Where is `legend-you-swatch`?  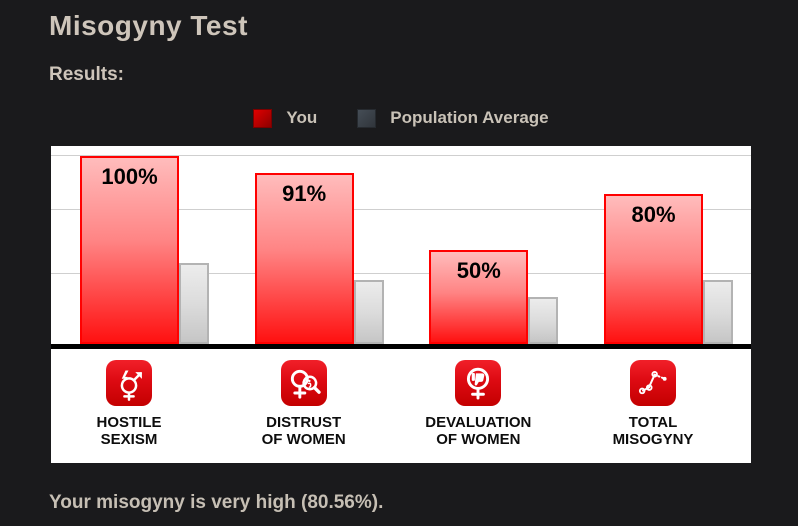 legend-you-swatch is located at coordinates (263, 118).